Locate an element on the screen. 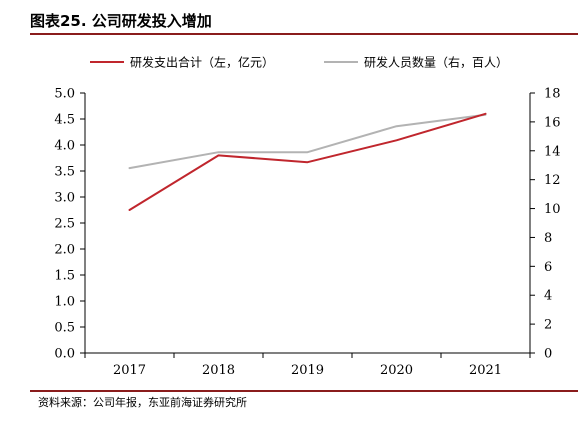 This screenshot has width=587, height=423. legend-label: 研发人员数量（右，百人） is located at coordinates (436, 62).